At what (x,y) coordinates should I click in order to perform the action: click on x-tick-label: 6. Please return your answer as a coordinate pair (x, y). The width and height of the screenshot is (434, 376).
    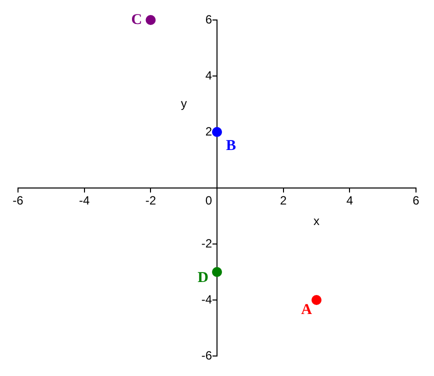
    Looking at the image, I should click on (416, 200).